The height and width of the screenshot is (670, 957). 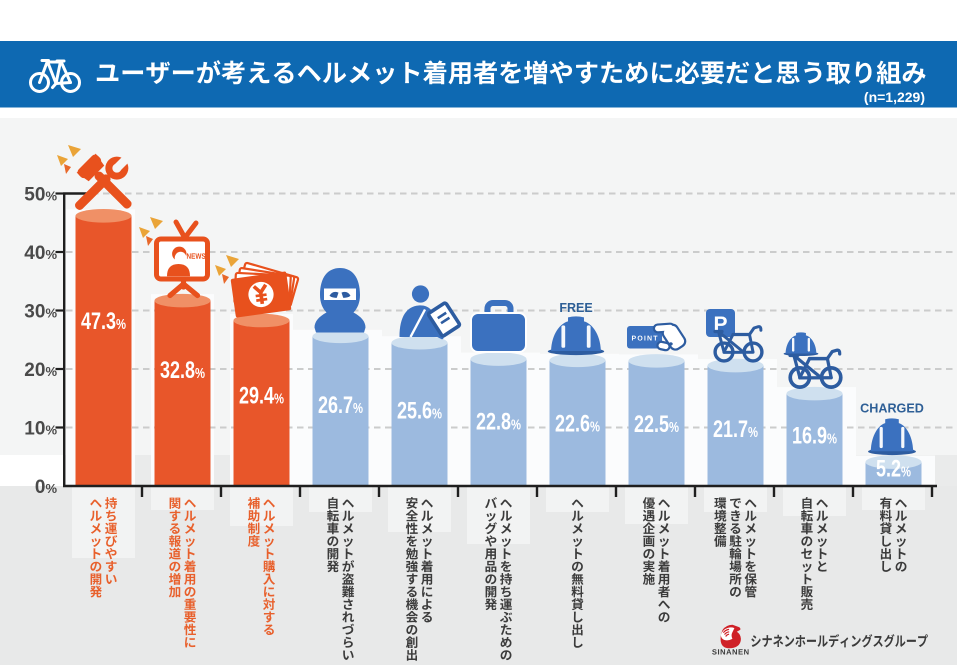 What do you see at coordinates (893, 469) in the screenshot?
I see `svg-text: 5.2%` at bounding box center [893, 469].